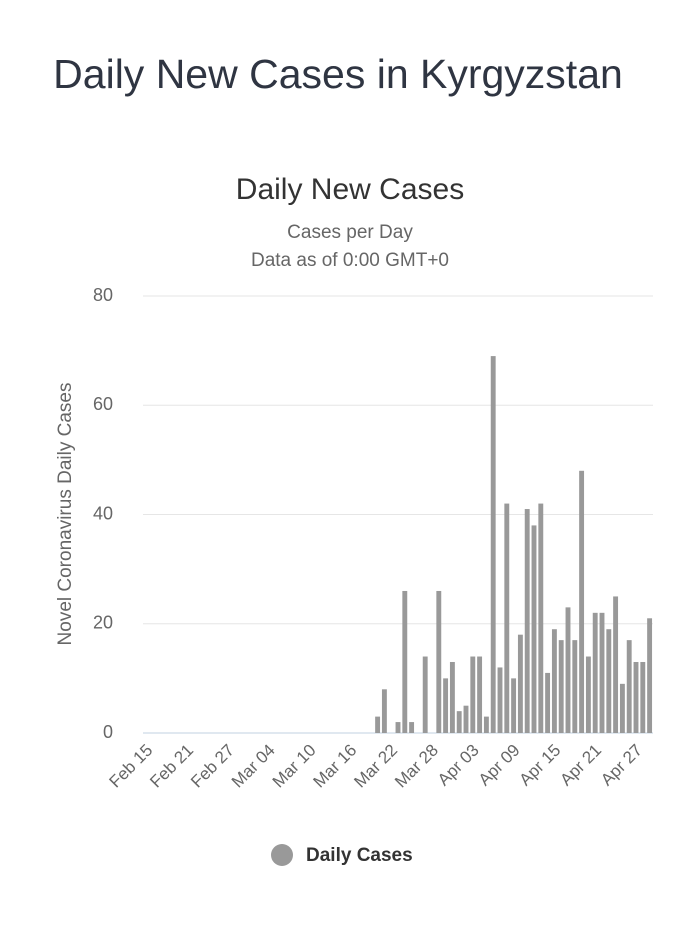 The height and width of the screenshot is (943, 700). What do you see at coordinates (335, 766) in the screenshot?
I see `x-tick-label: Mar 16` at bounding box center [335, 766].